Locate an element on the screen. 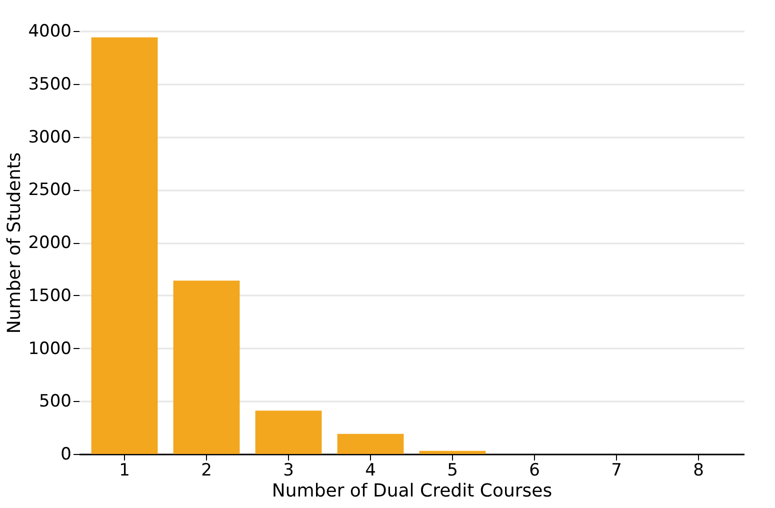 Image resolution: width=775 pixels, height=508 pixels. x-tick-label: 7 is located at coordinates (616, 470).